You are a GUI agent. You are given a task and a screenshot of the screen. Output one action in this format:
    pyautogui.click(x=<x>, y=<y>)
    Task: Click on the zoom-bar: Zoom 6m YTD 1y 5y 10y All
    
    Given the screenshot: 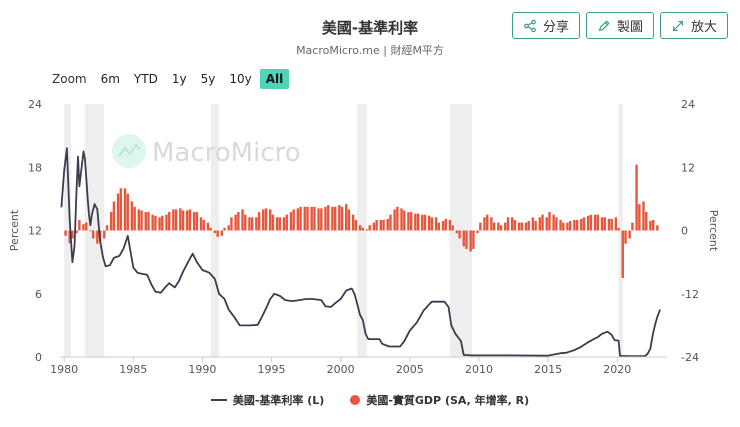 What is the action you would take?
    pyautogui.click(x=171, y=79)
    